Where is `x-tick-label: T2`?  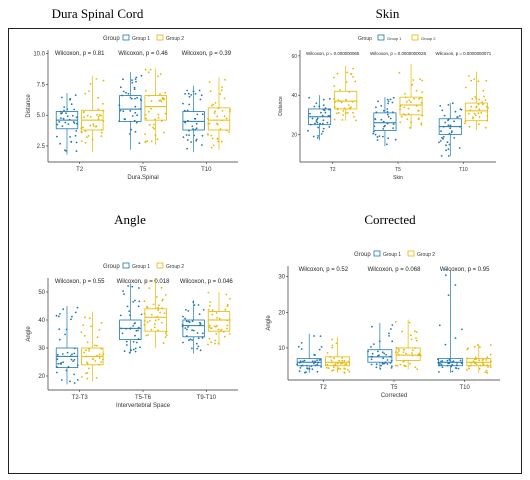 x-tick-label: T2 is located at coordinates (333, 170).